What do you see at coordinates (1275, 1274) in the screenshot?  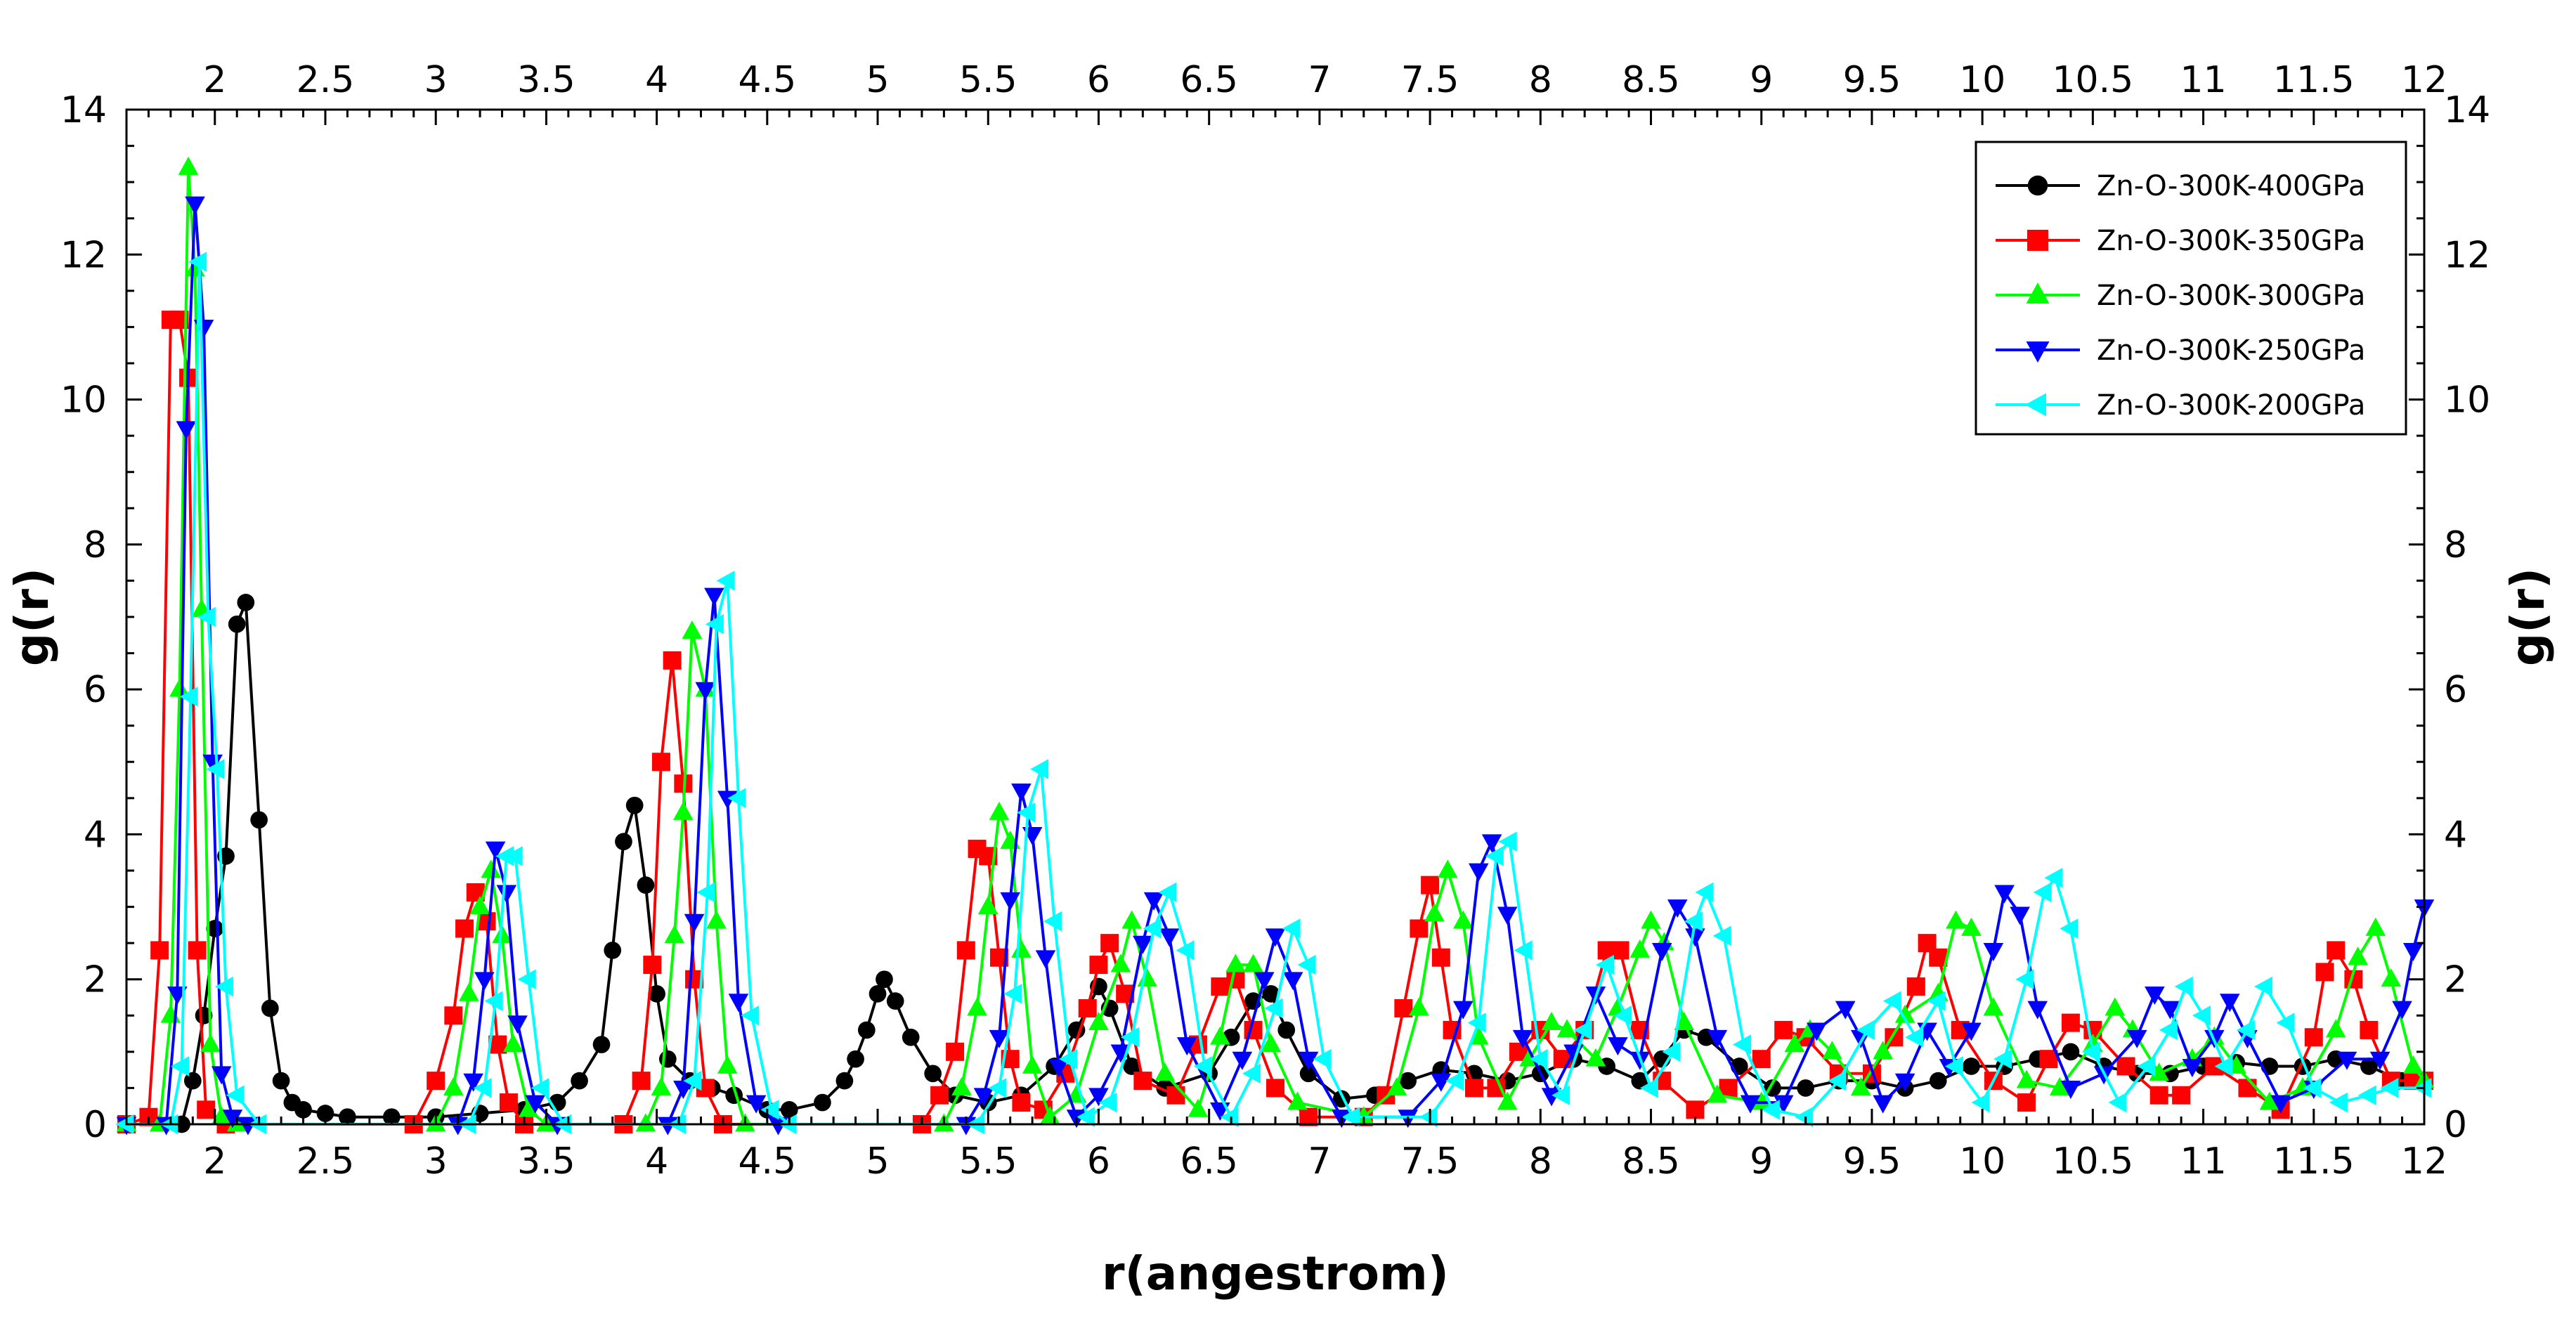 I see `x-axis-title: r(angestrom)` at bounding box center [1275, 1274].